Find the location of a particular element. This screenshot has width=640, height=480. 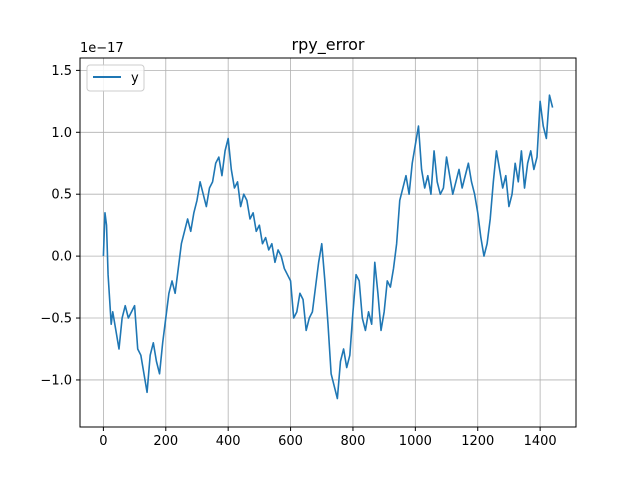

y-tick-label: 0.0 is located at coordinates (61, 257).